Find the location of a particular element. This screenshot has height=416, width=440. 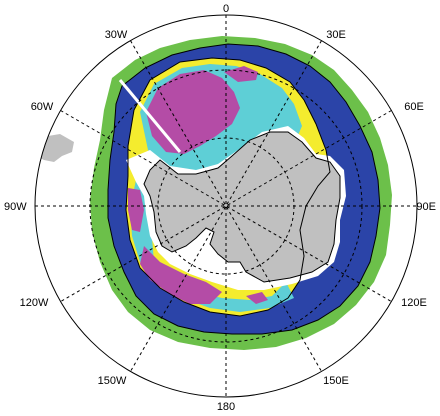

lon-label-180: 180 is located at coordinates (226, 407).